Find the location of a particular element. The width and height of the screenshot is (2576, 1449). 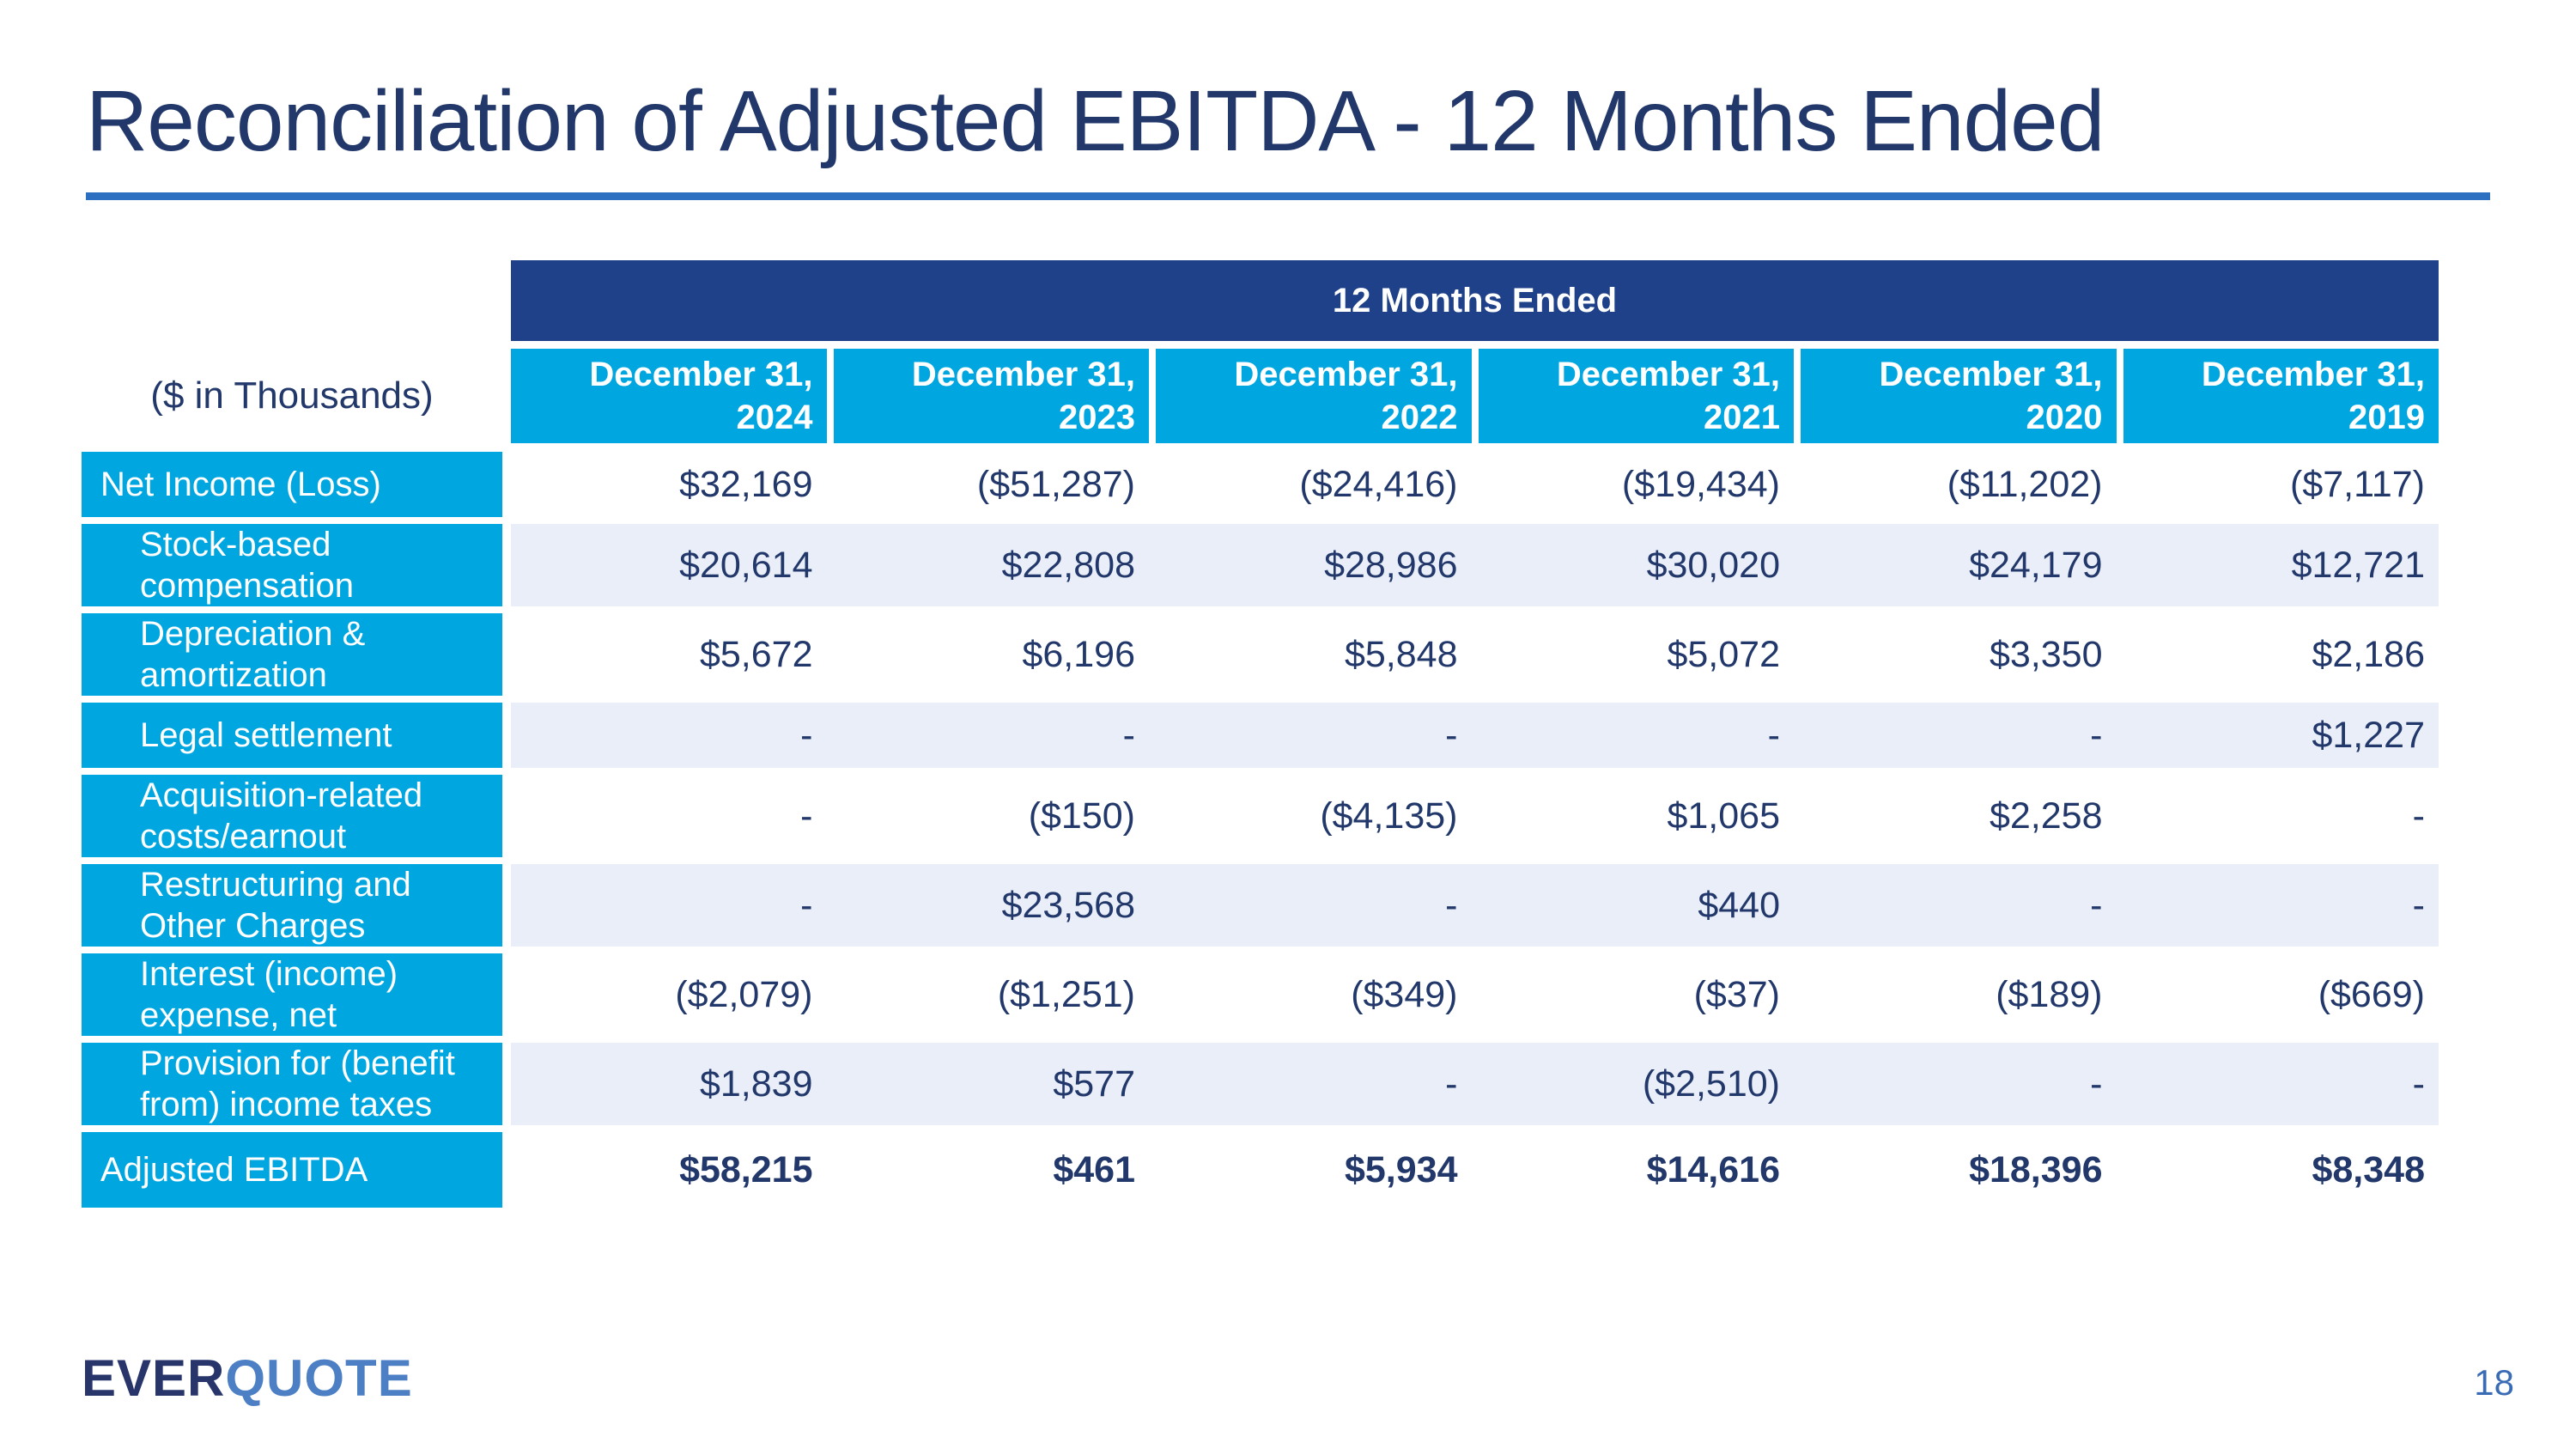

title-underline is located at coordinates (1288, 196).